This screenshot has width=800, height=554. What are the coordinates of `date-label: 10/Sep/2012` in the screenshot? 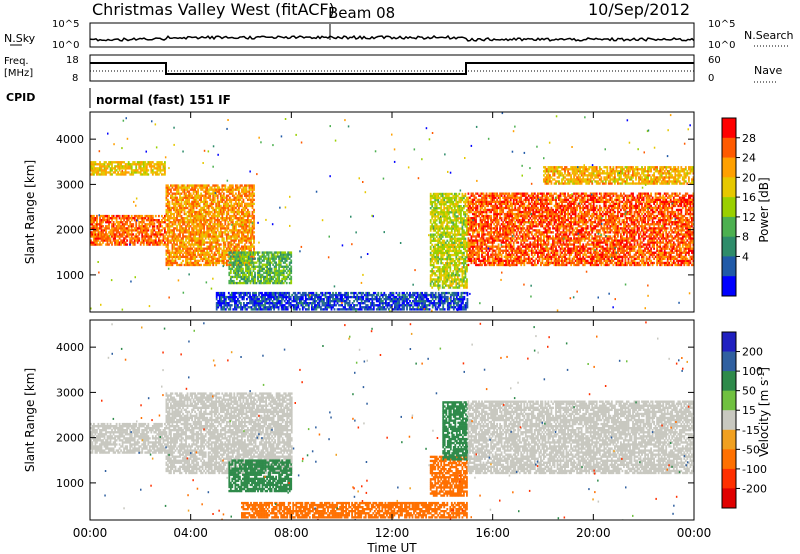 It's located at (639, 9).